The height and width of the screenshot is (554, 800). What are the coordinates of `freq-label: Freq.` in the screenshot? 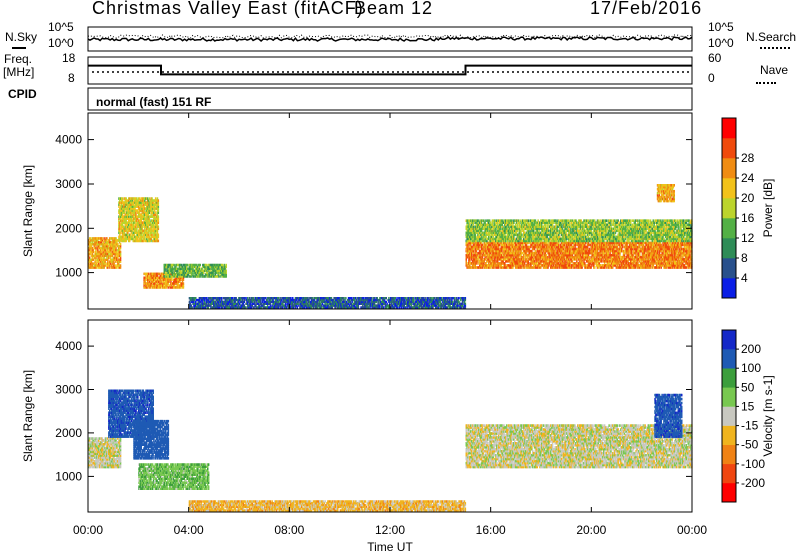 It's located at (18, 59).